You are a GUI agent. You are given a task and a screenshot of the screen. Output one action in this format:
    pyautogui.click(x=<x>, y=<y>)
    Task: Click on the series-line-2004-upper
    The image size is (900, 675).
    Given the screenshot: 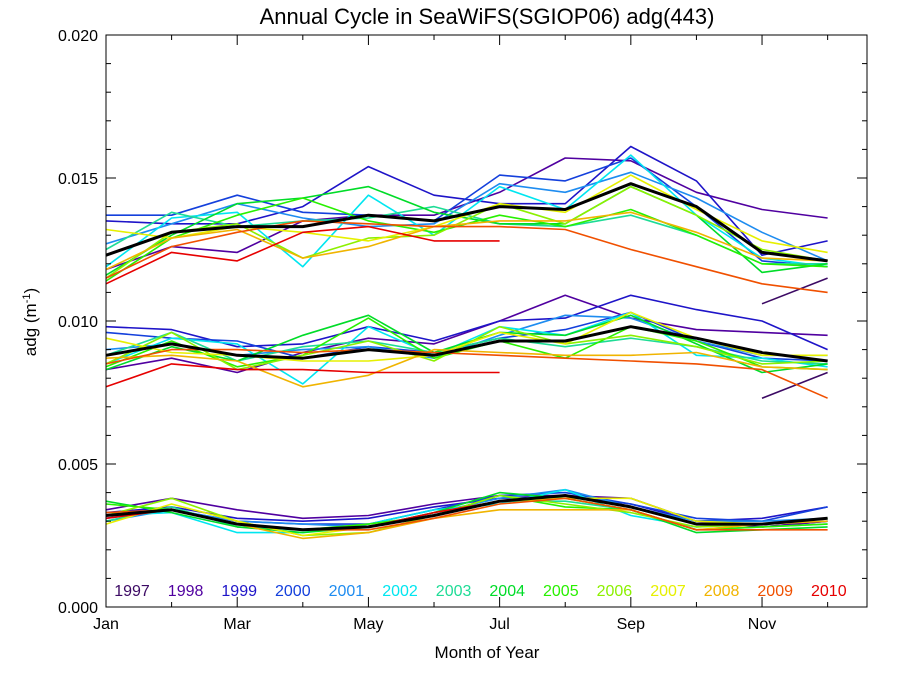 What is the action you would take?
    pyautogui.click(x=466, y=230)
    